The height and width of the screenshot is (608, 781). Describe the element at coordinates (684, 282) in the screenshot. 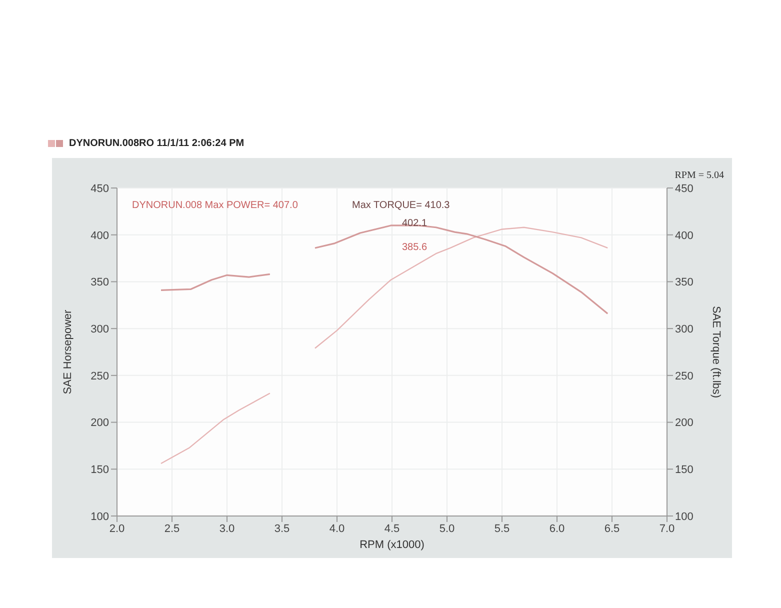

I see `y2-tick-label: 350` at that location.